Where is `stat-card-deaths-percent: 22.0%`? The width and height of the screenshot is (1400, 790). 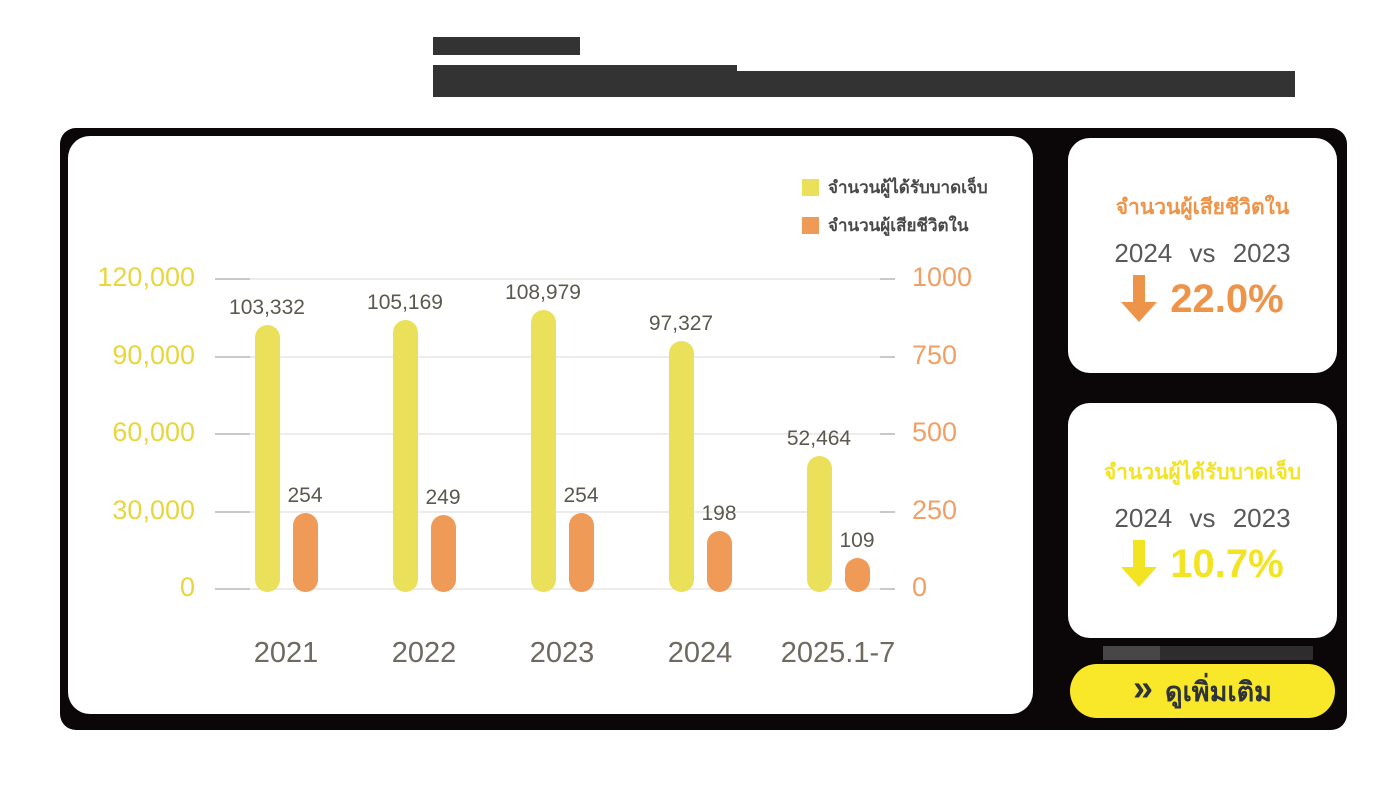
stat-card-deaths-percent: 22.0% is located at coordinates (1227, 298).